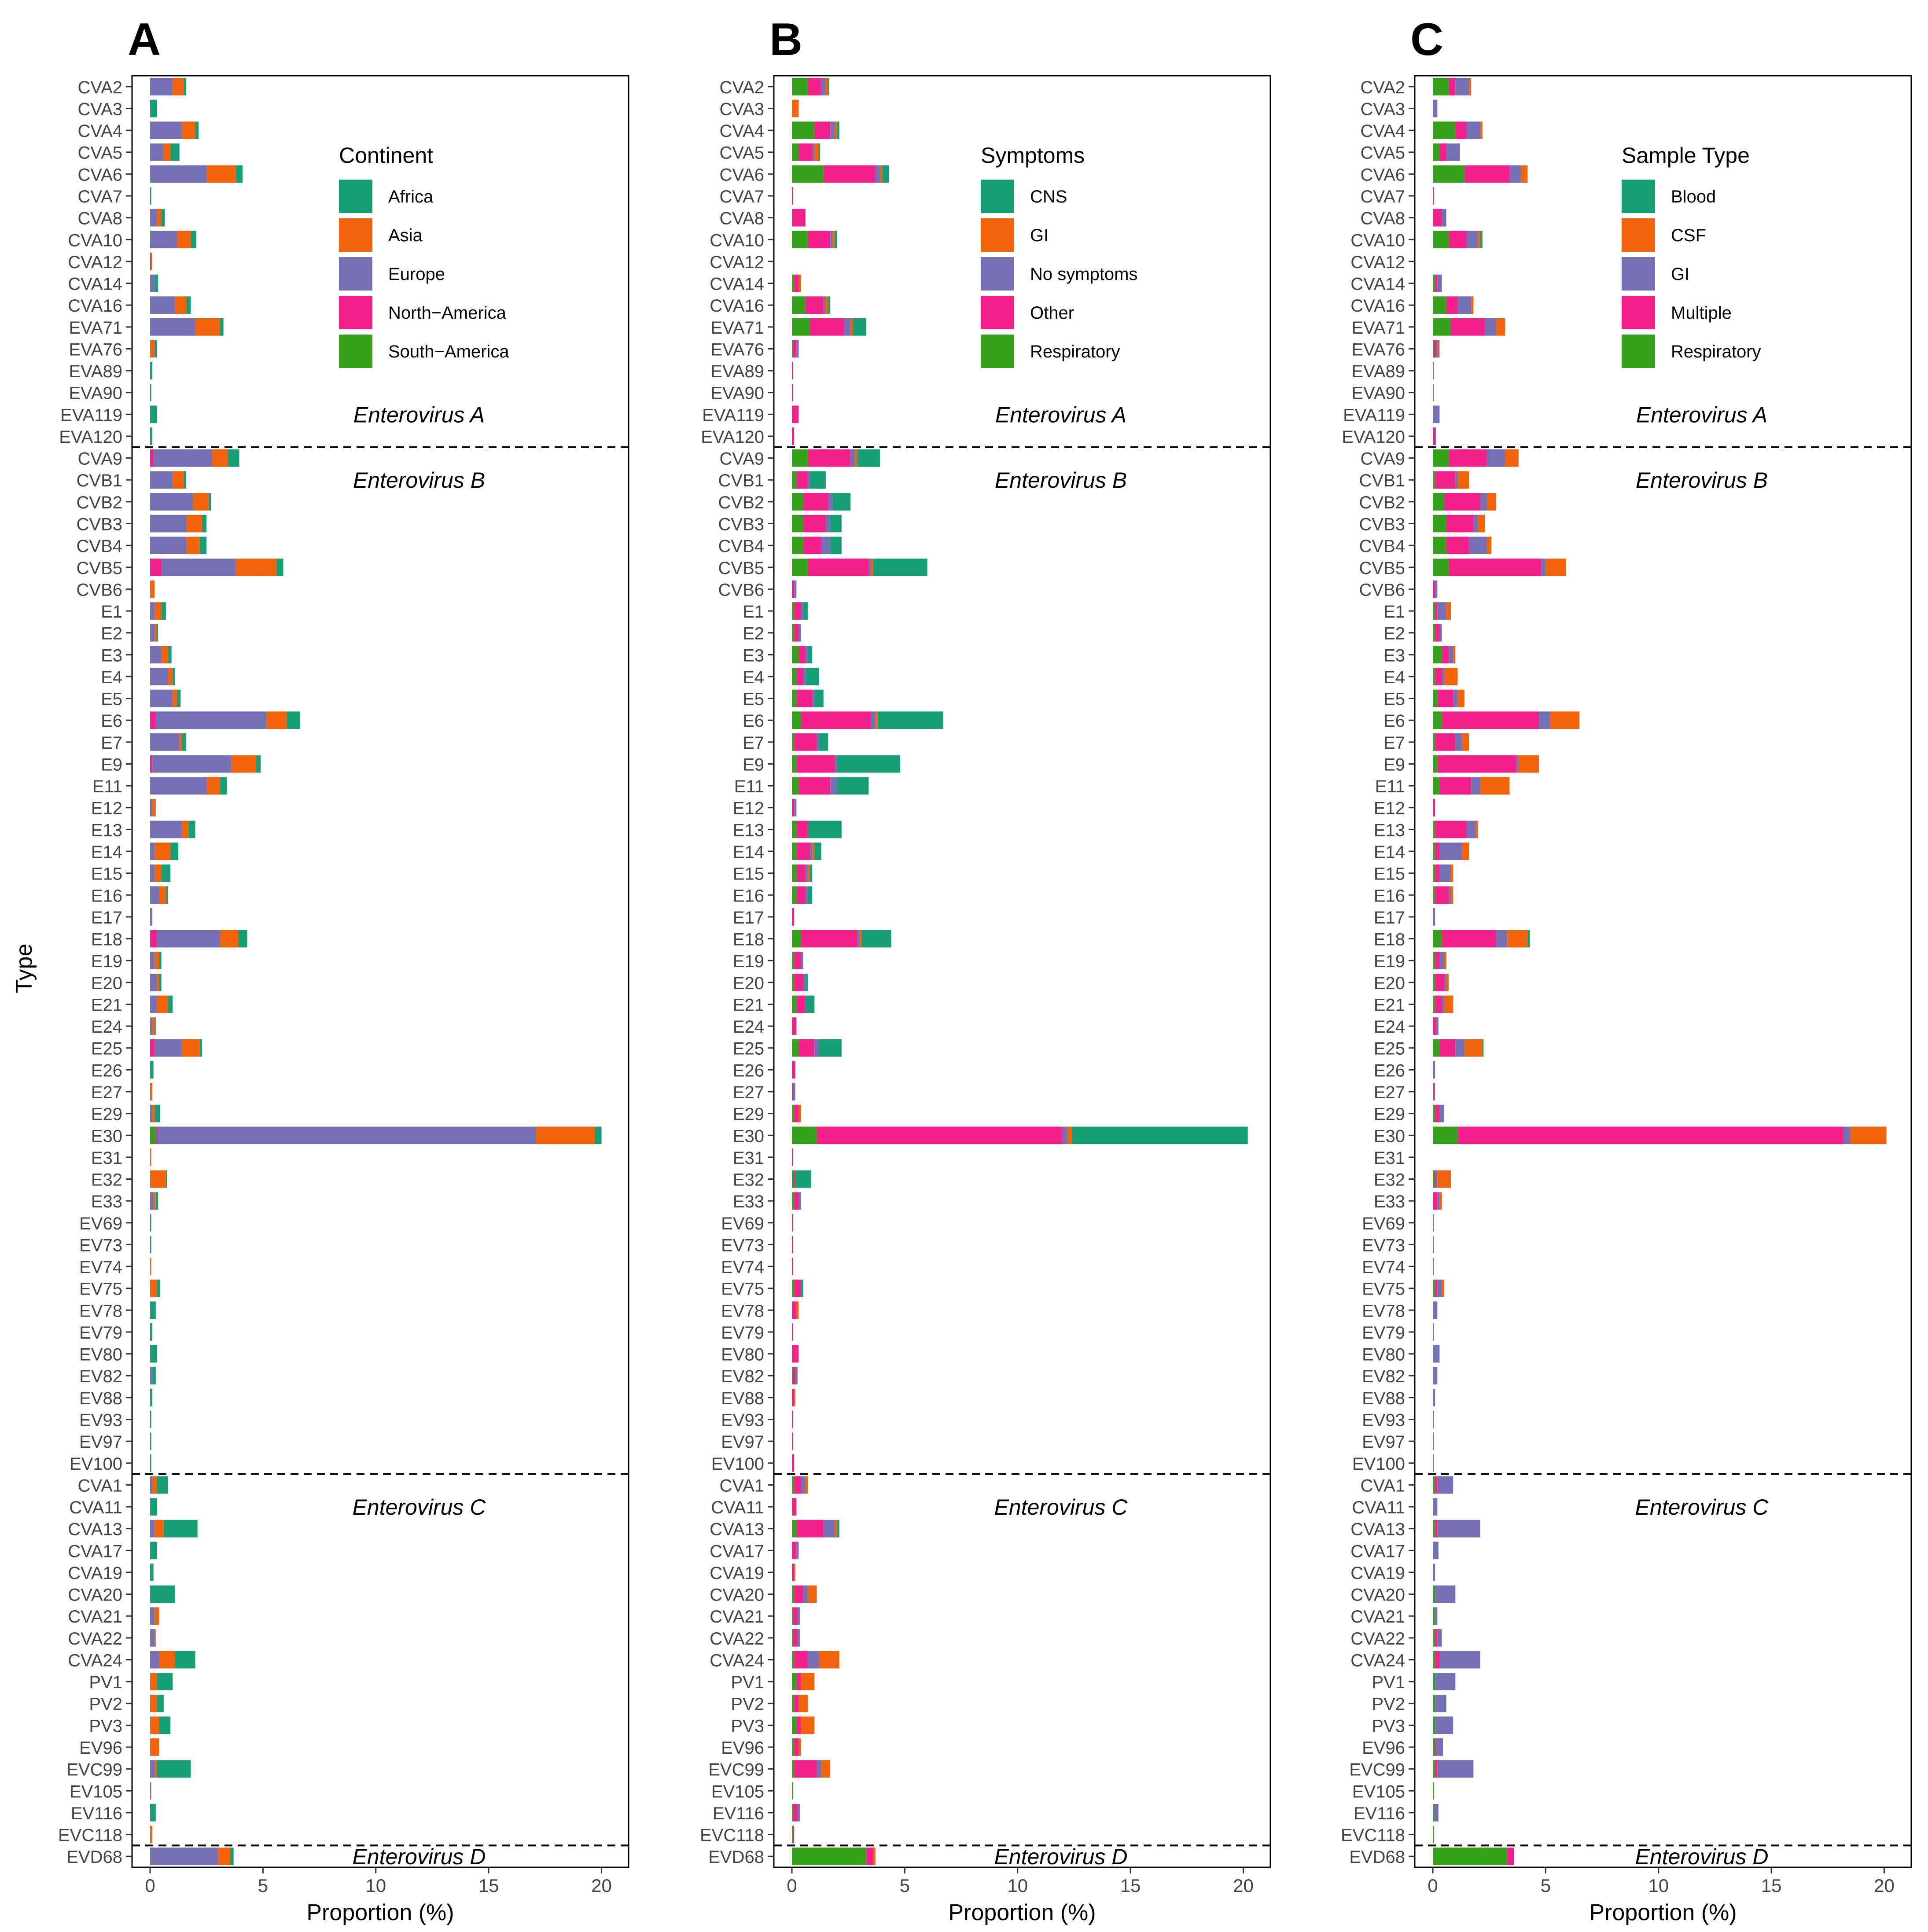  Describe the element at coordinates (1243, 1886) in the screenshot. I see `x-tick-label: 20` at that location.